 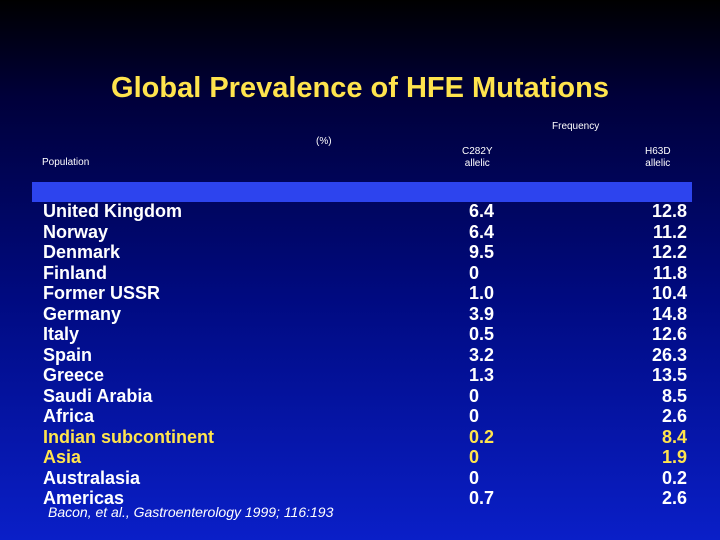 I want to click on h63d-value: 1.9, so click(x=674, y=457).